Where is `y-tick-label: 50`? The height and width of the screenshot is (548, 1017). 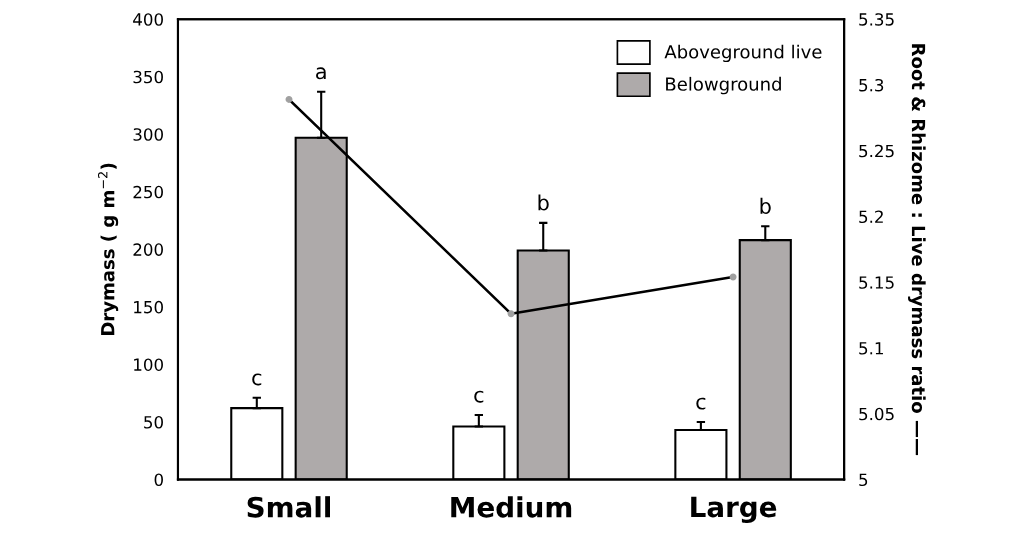 y-tick-label: 50 is located at coordinates (153, 422).